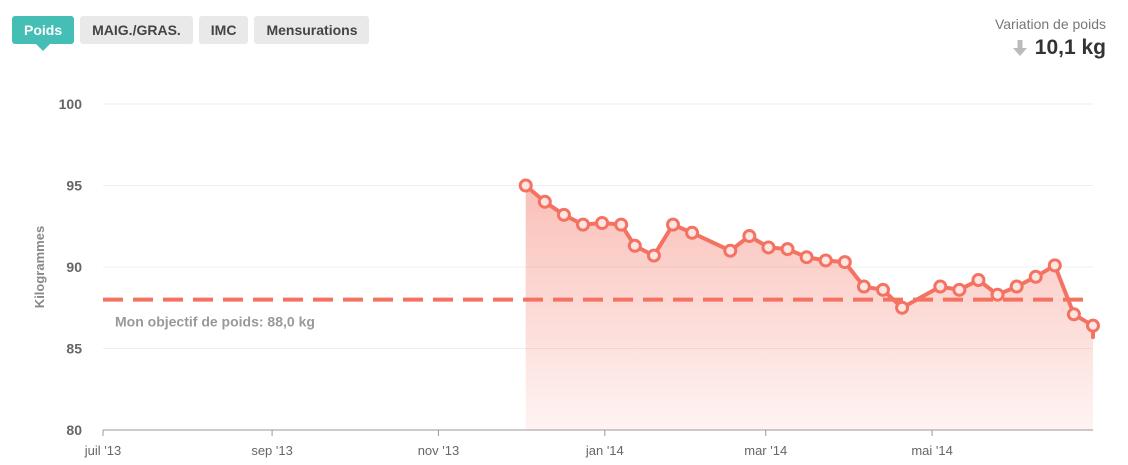  I want to click on goal-label: Mon objectif de poids: 88,0 kg, so click(215, 322).